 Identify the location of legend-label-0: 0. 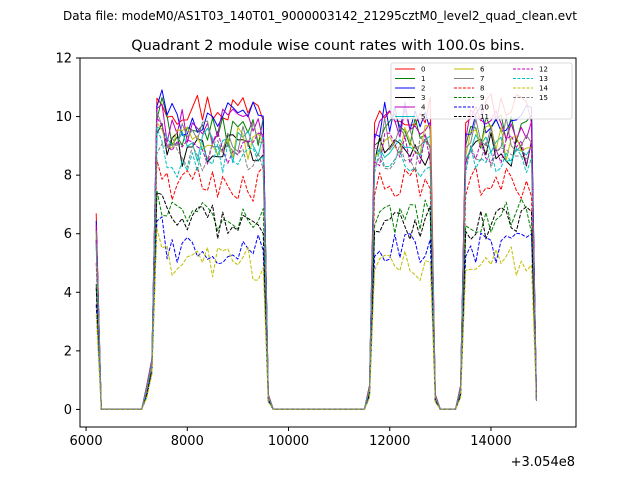
(423, 70).